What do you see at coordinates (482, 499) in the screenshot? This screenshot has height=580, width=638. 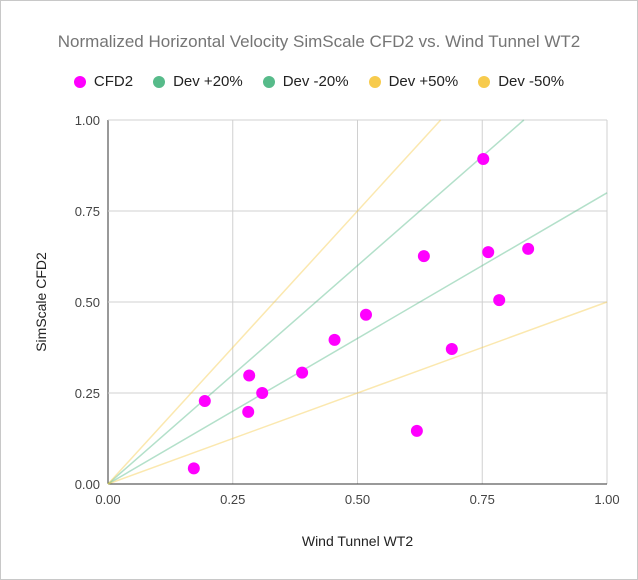 I see `x-tick-label: 0.75` at bounding box center [482, 499].